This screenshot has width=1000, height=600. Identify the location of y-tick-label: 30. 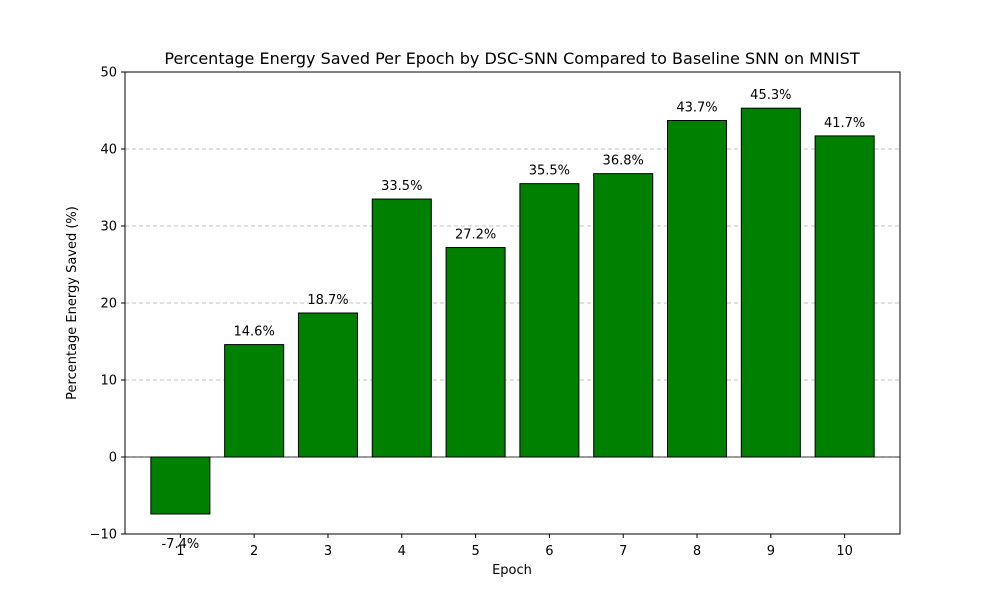
(108, 227).